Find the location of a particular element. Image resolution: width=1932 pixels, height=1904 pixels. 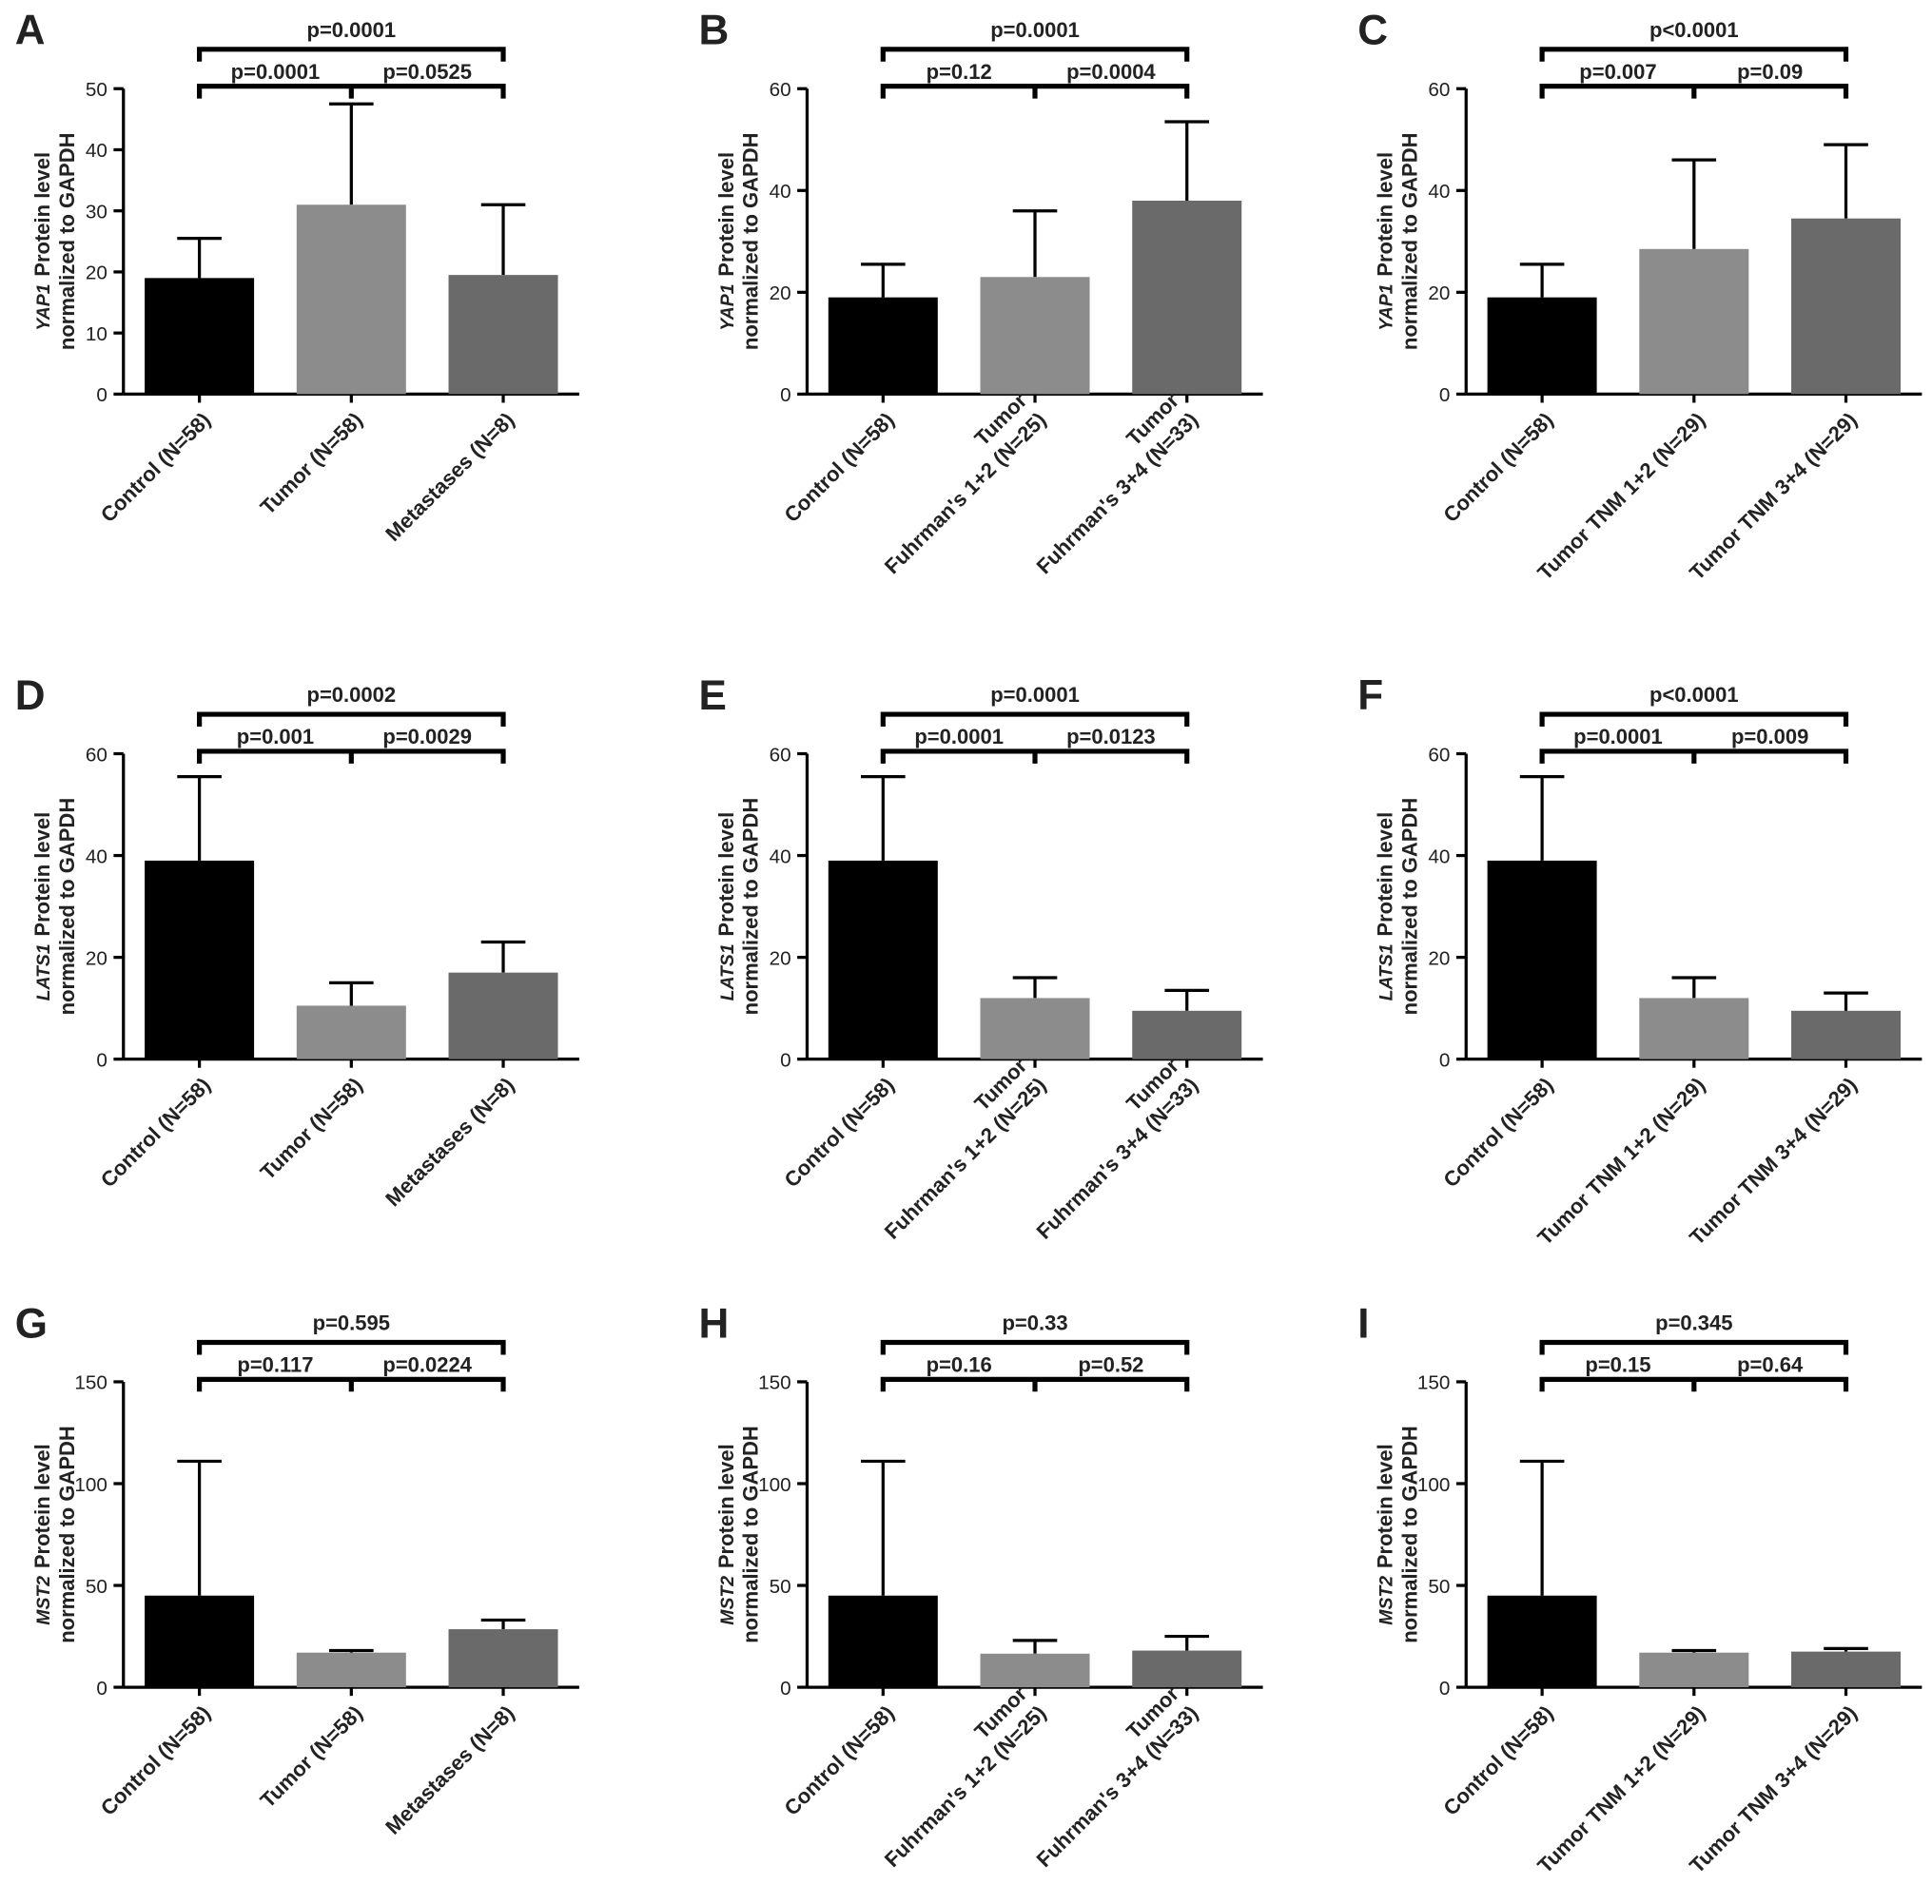

p-value: p=0.0224 is located at coordinates (427, 1365).